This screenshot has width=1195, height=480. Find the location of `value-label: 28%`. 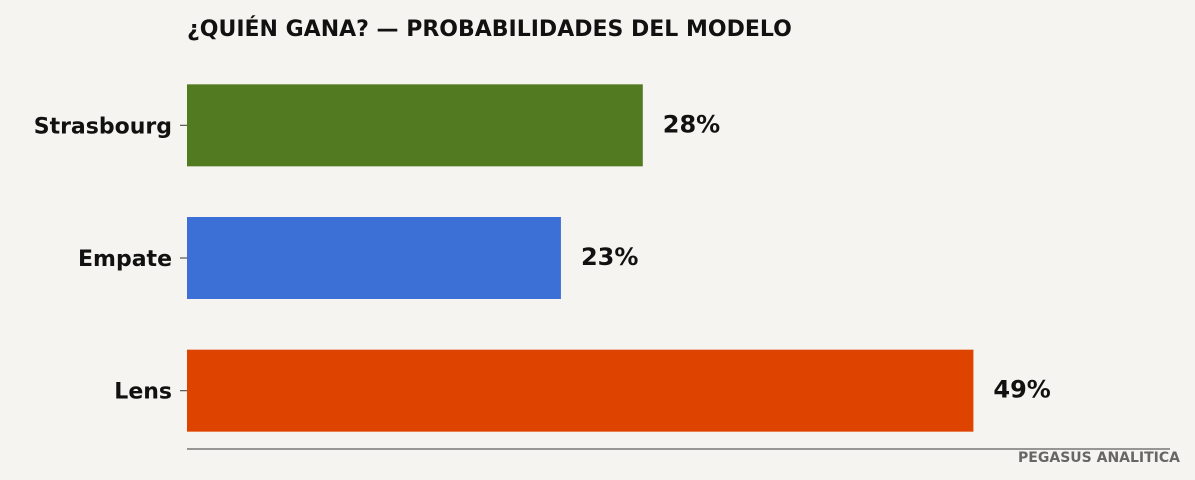

value-label: 28% is located at coordinates (691, 124).